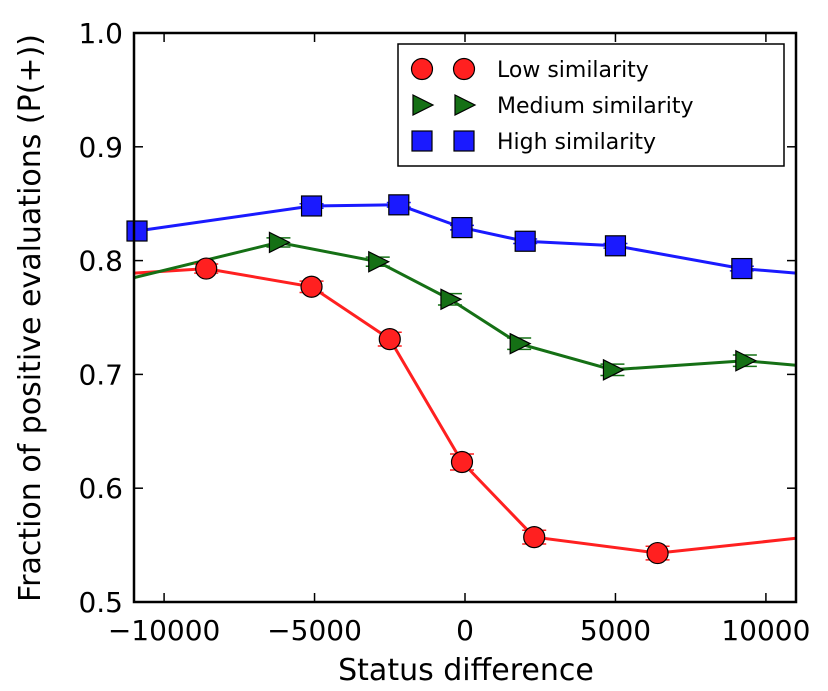 This screenshot has height=691, width=828. I want to click on y-tick-label: 0.8, so click(100, 261).